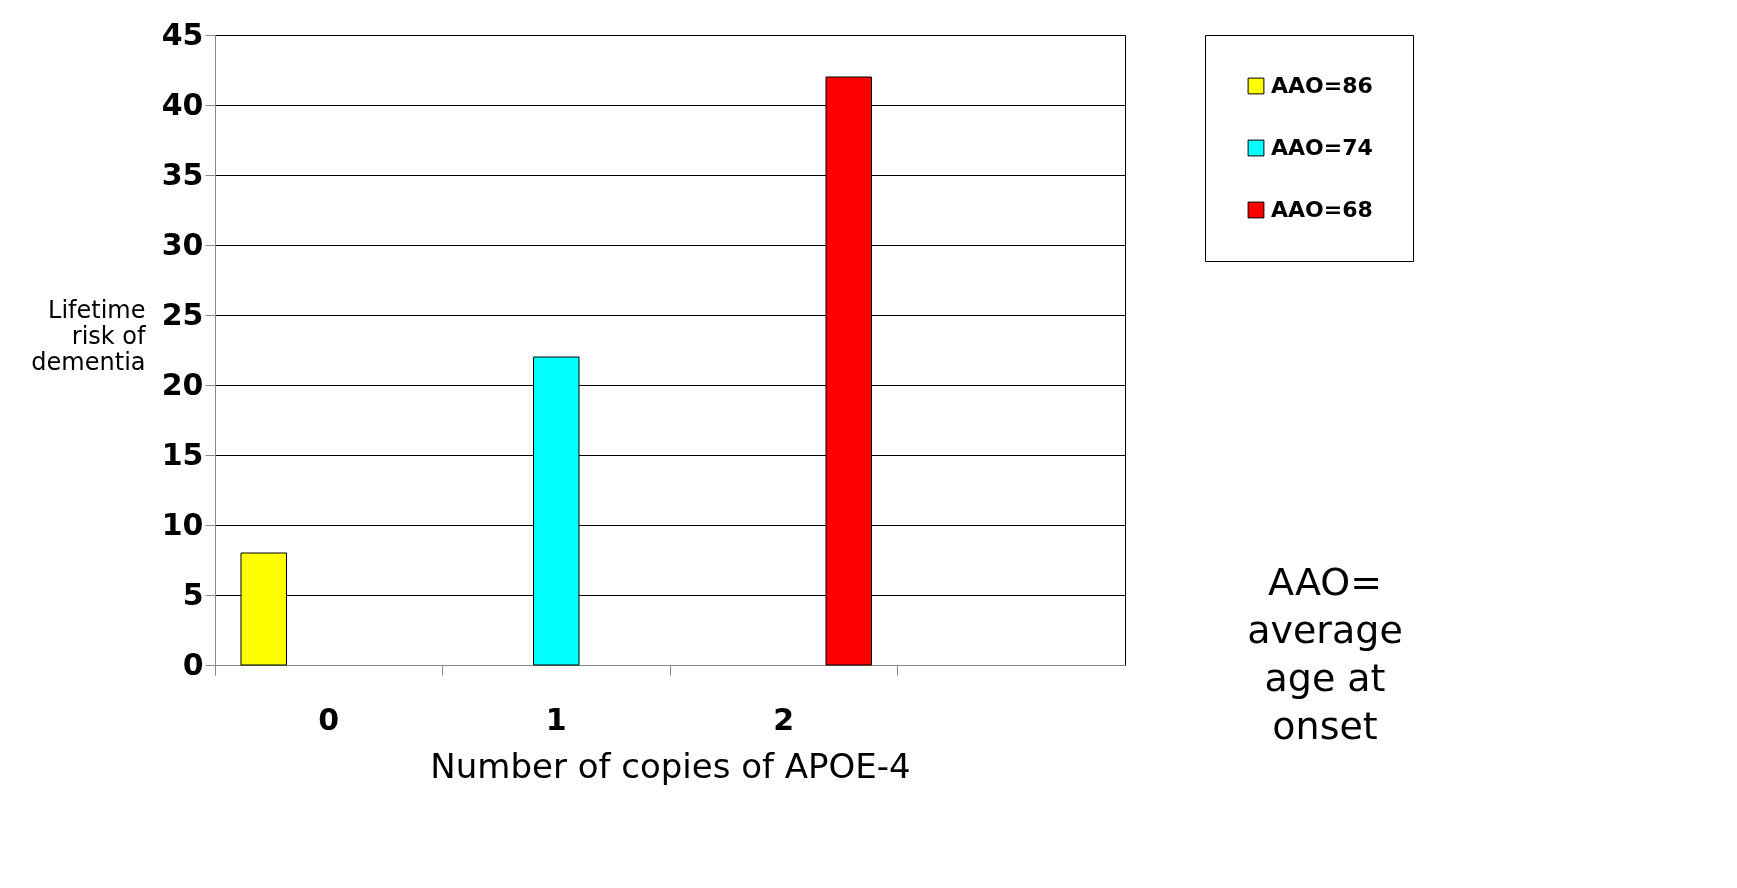  I want to click on y-tick-label: 10, so click(182, 524).